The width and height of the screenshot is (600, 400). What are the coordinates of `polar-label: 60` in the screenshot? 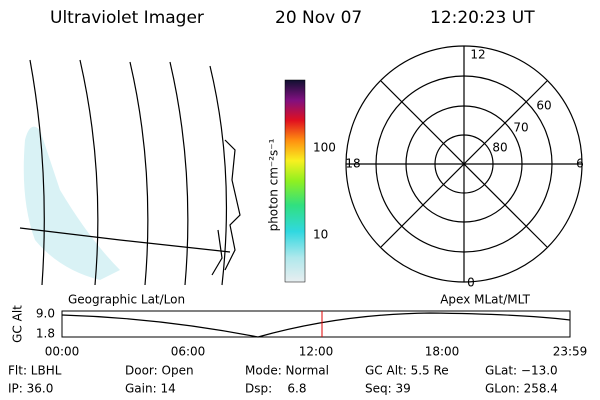 It's located at (543, 106).